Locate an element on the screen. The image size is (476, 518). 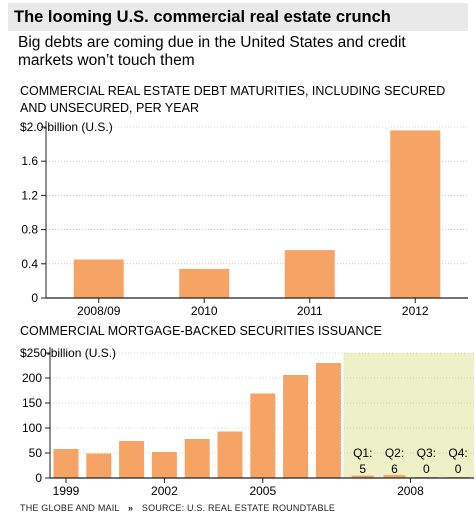
chart2-quarter-label: Q1: is located at coordinates (362, 453).